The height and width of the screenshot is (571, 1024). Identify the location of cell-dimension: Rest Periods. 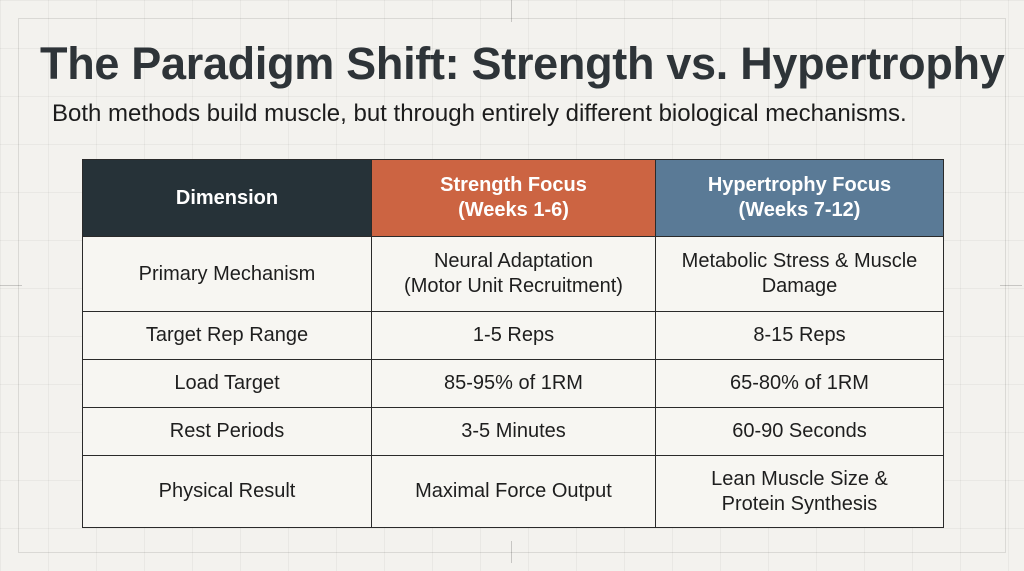
(227, 431).